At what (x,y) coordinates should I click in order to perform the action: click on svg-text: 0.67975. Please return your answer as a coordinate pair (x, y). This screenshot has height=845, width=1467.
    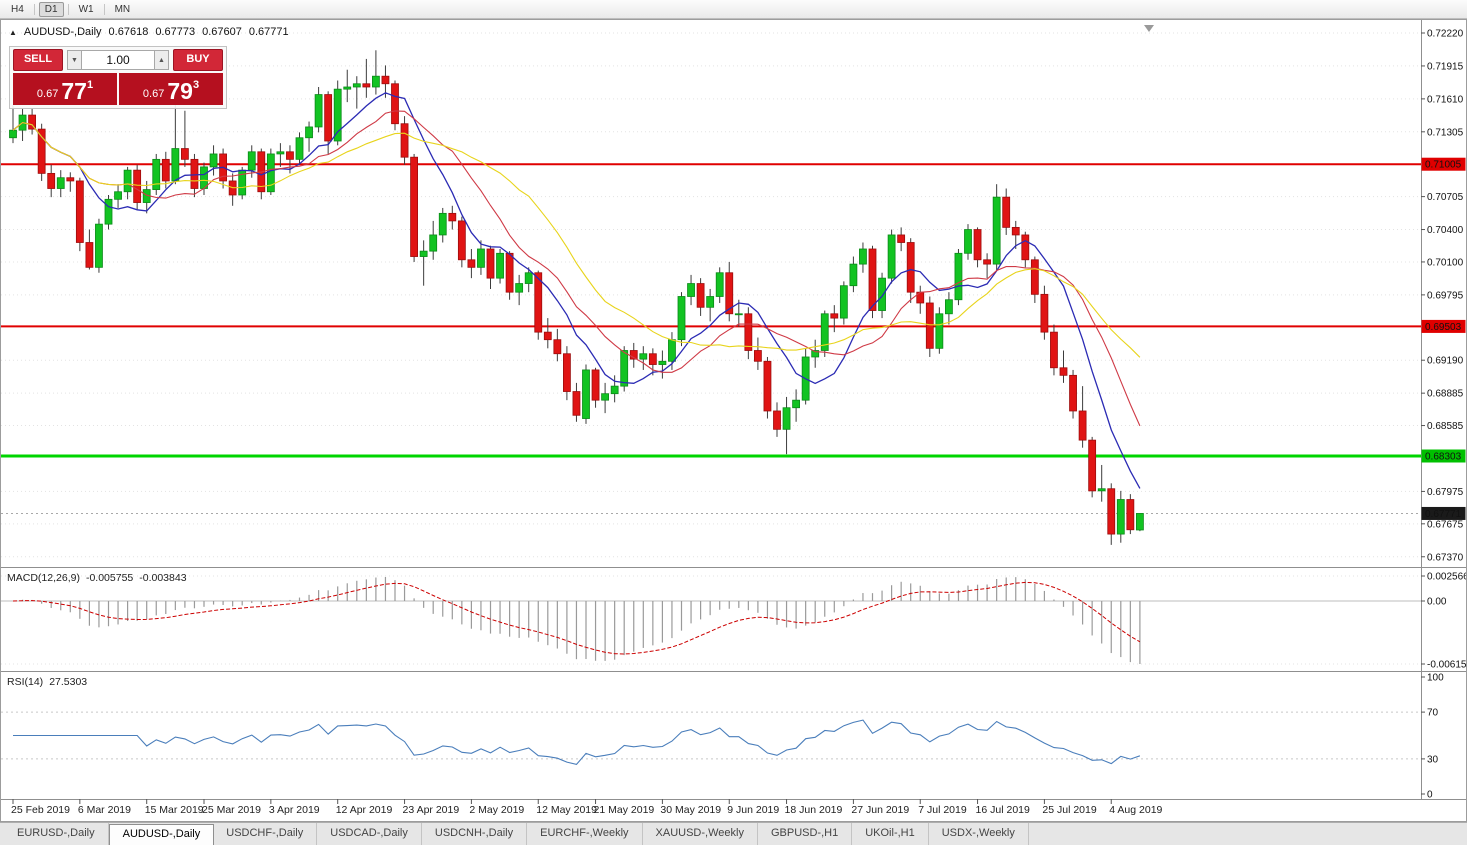
    Looking at the image, I should click on (1445, 492).